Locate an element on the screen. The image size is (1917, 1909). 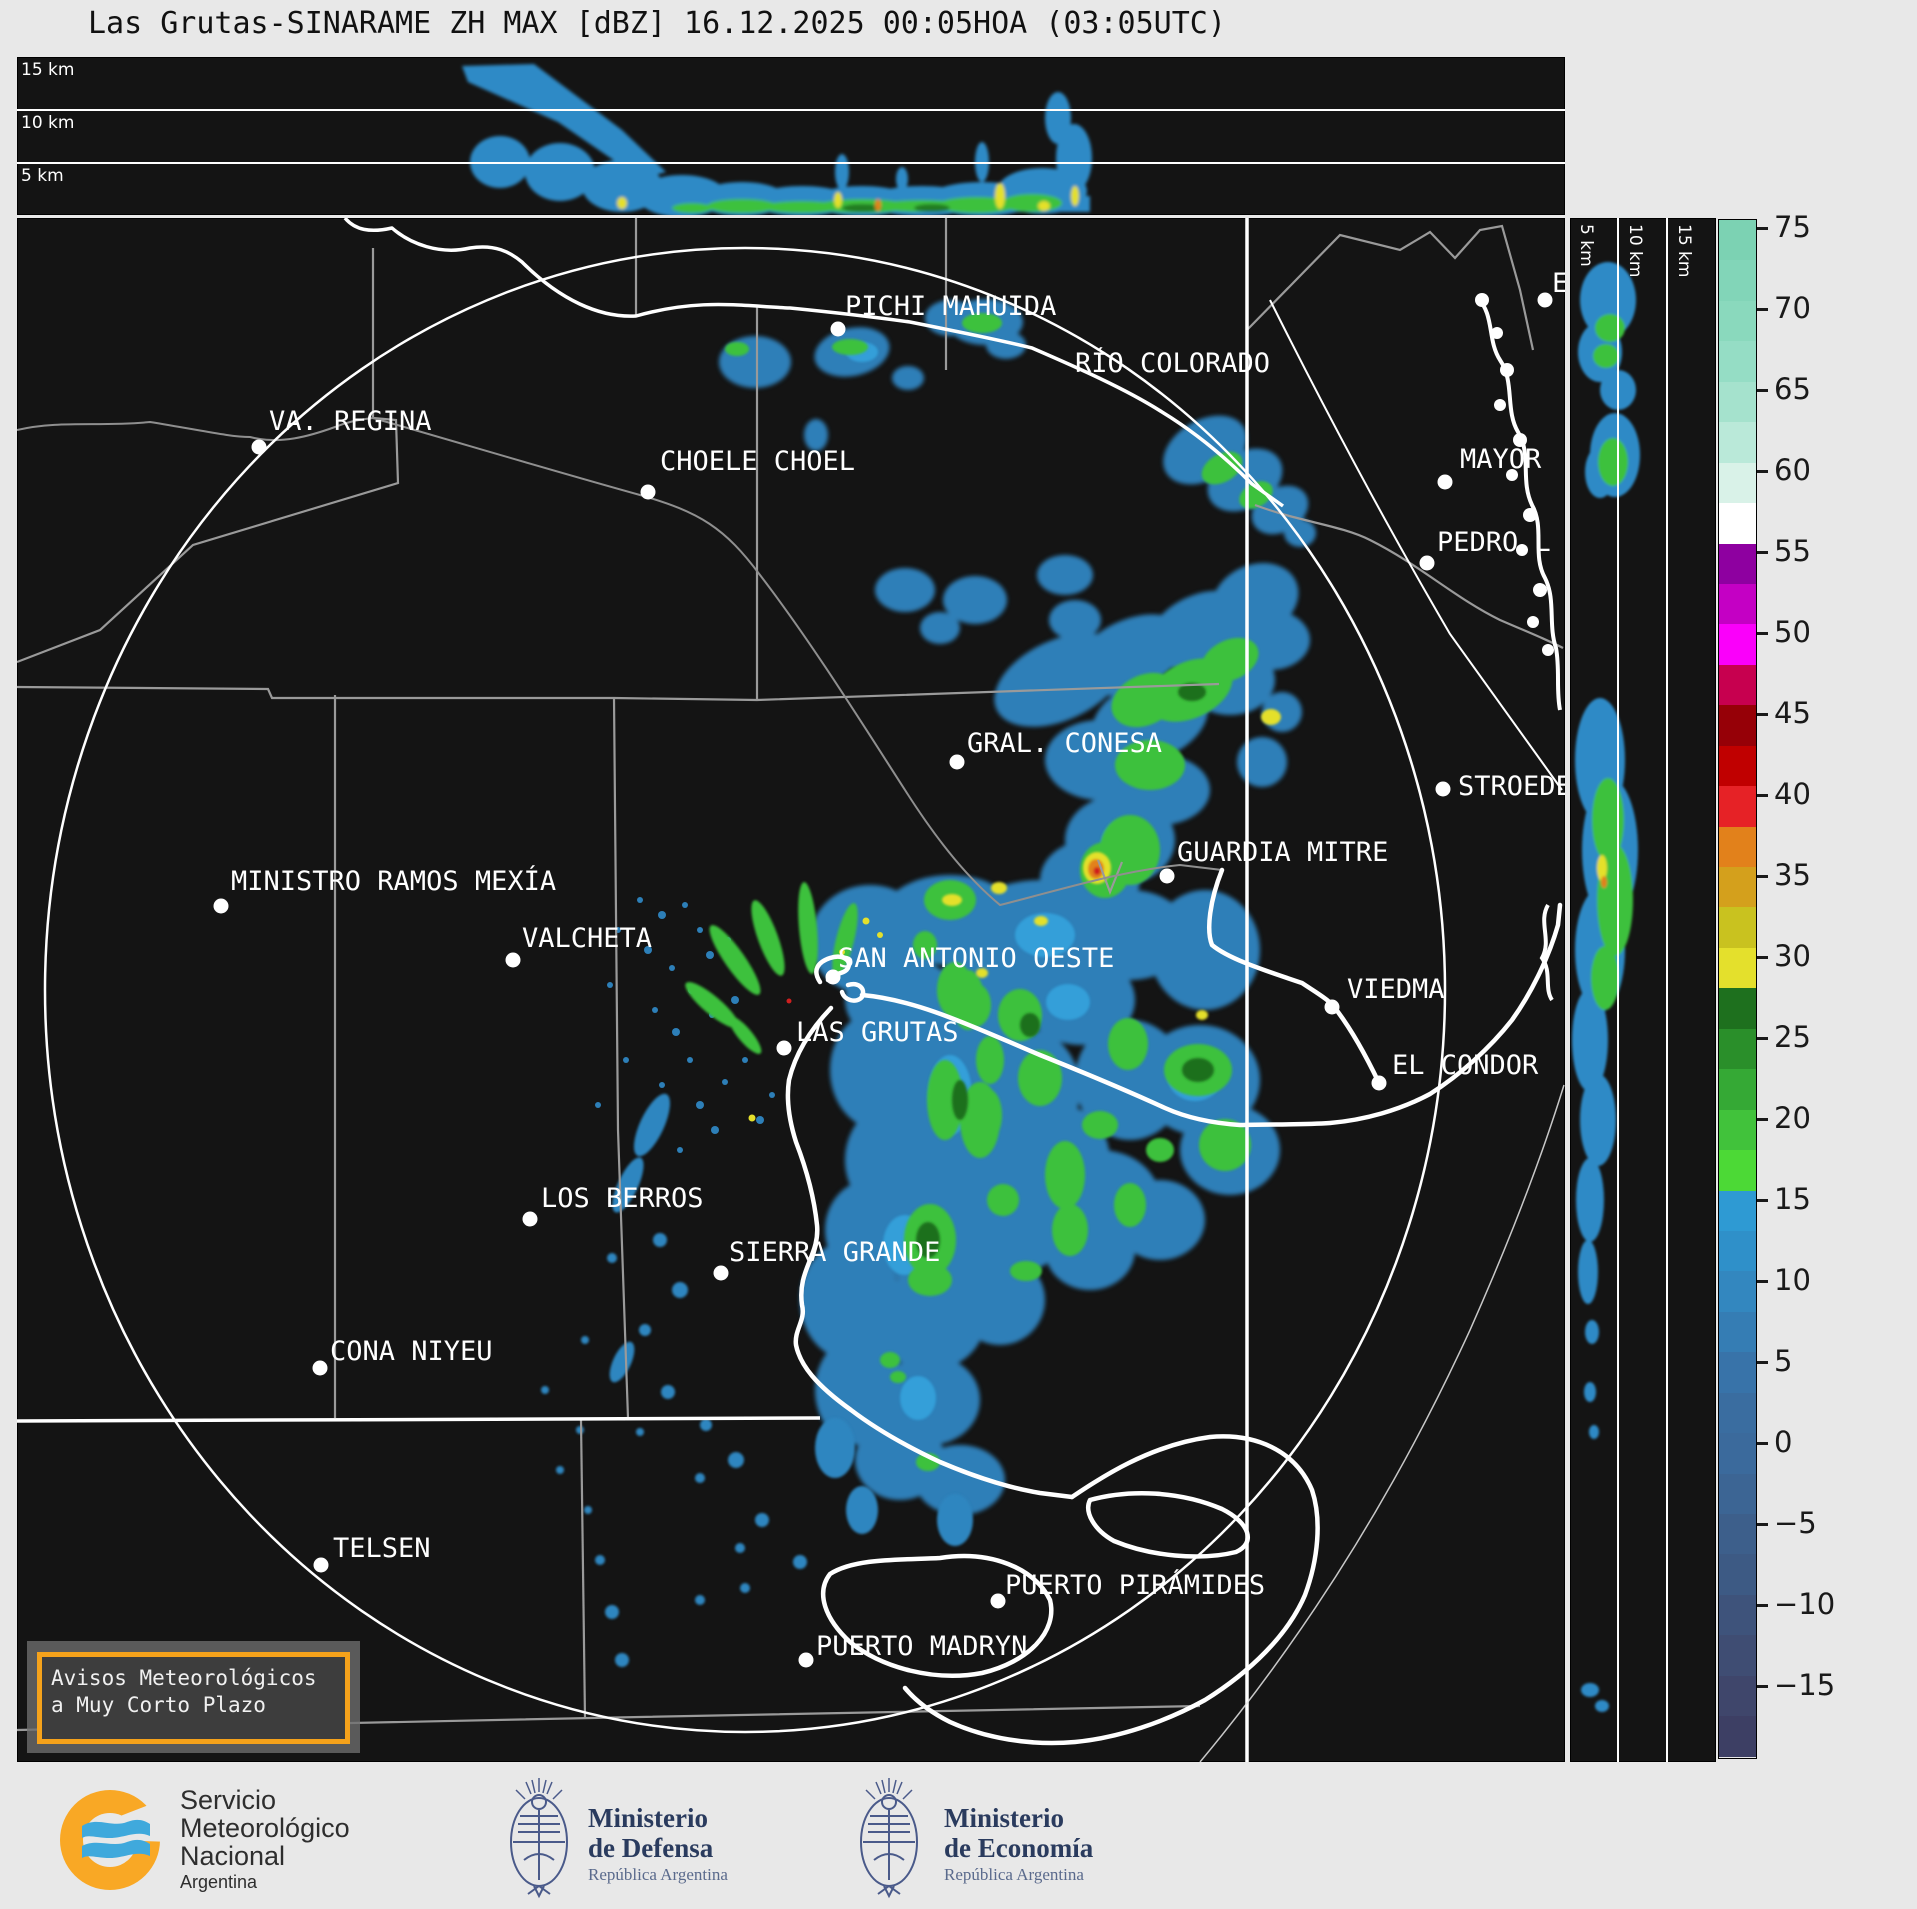
top-panel-15km-label: 15 km is located at coordinates (48, 70).